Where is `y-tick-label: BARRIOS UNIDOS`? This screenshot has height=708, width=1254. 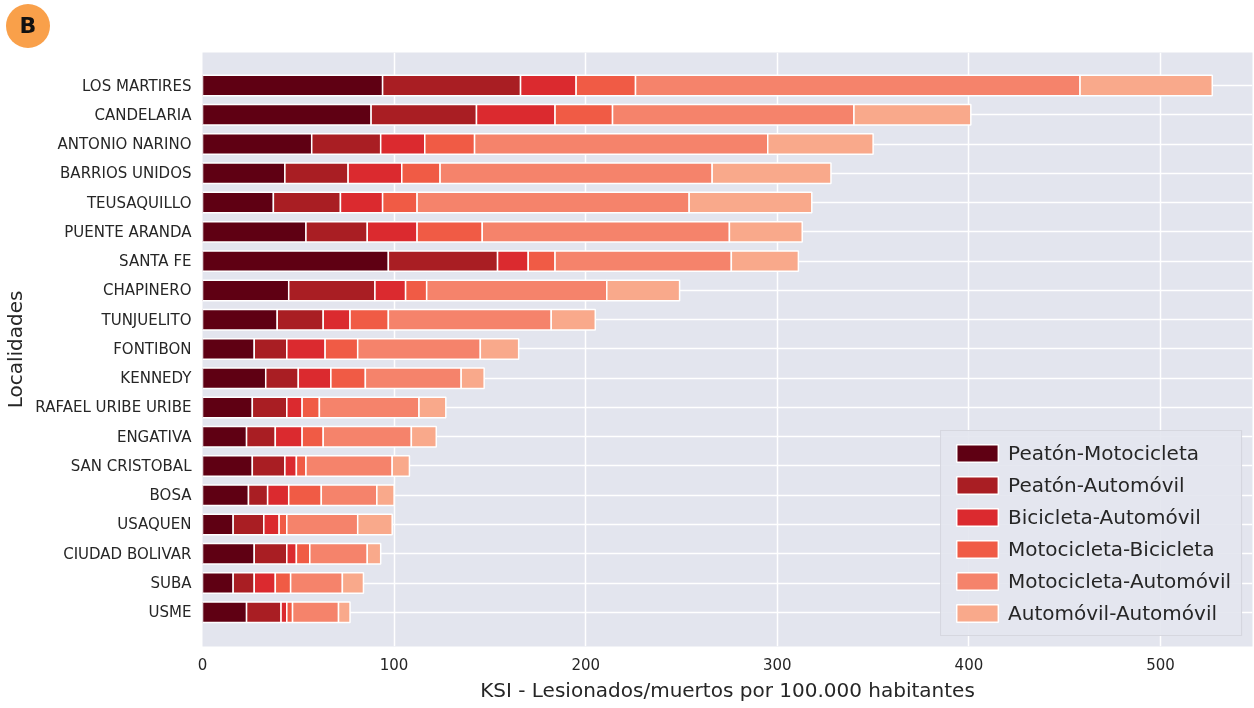 y-tick-label: BARRIOS UNIDOS is located at coordinates (126, 173).